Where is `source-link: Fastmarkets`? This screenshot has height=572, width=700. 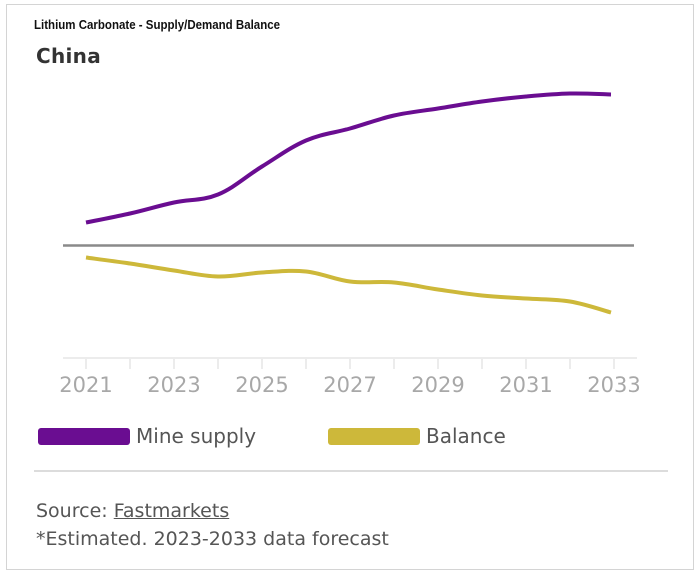
source-link: Fastmarkets is located at coordinates (171, 511).